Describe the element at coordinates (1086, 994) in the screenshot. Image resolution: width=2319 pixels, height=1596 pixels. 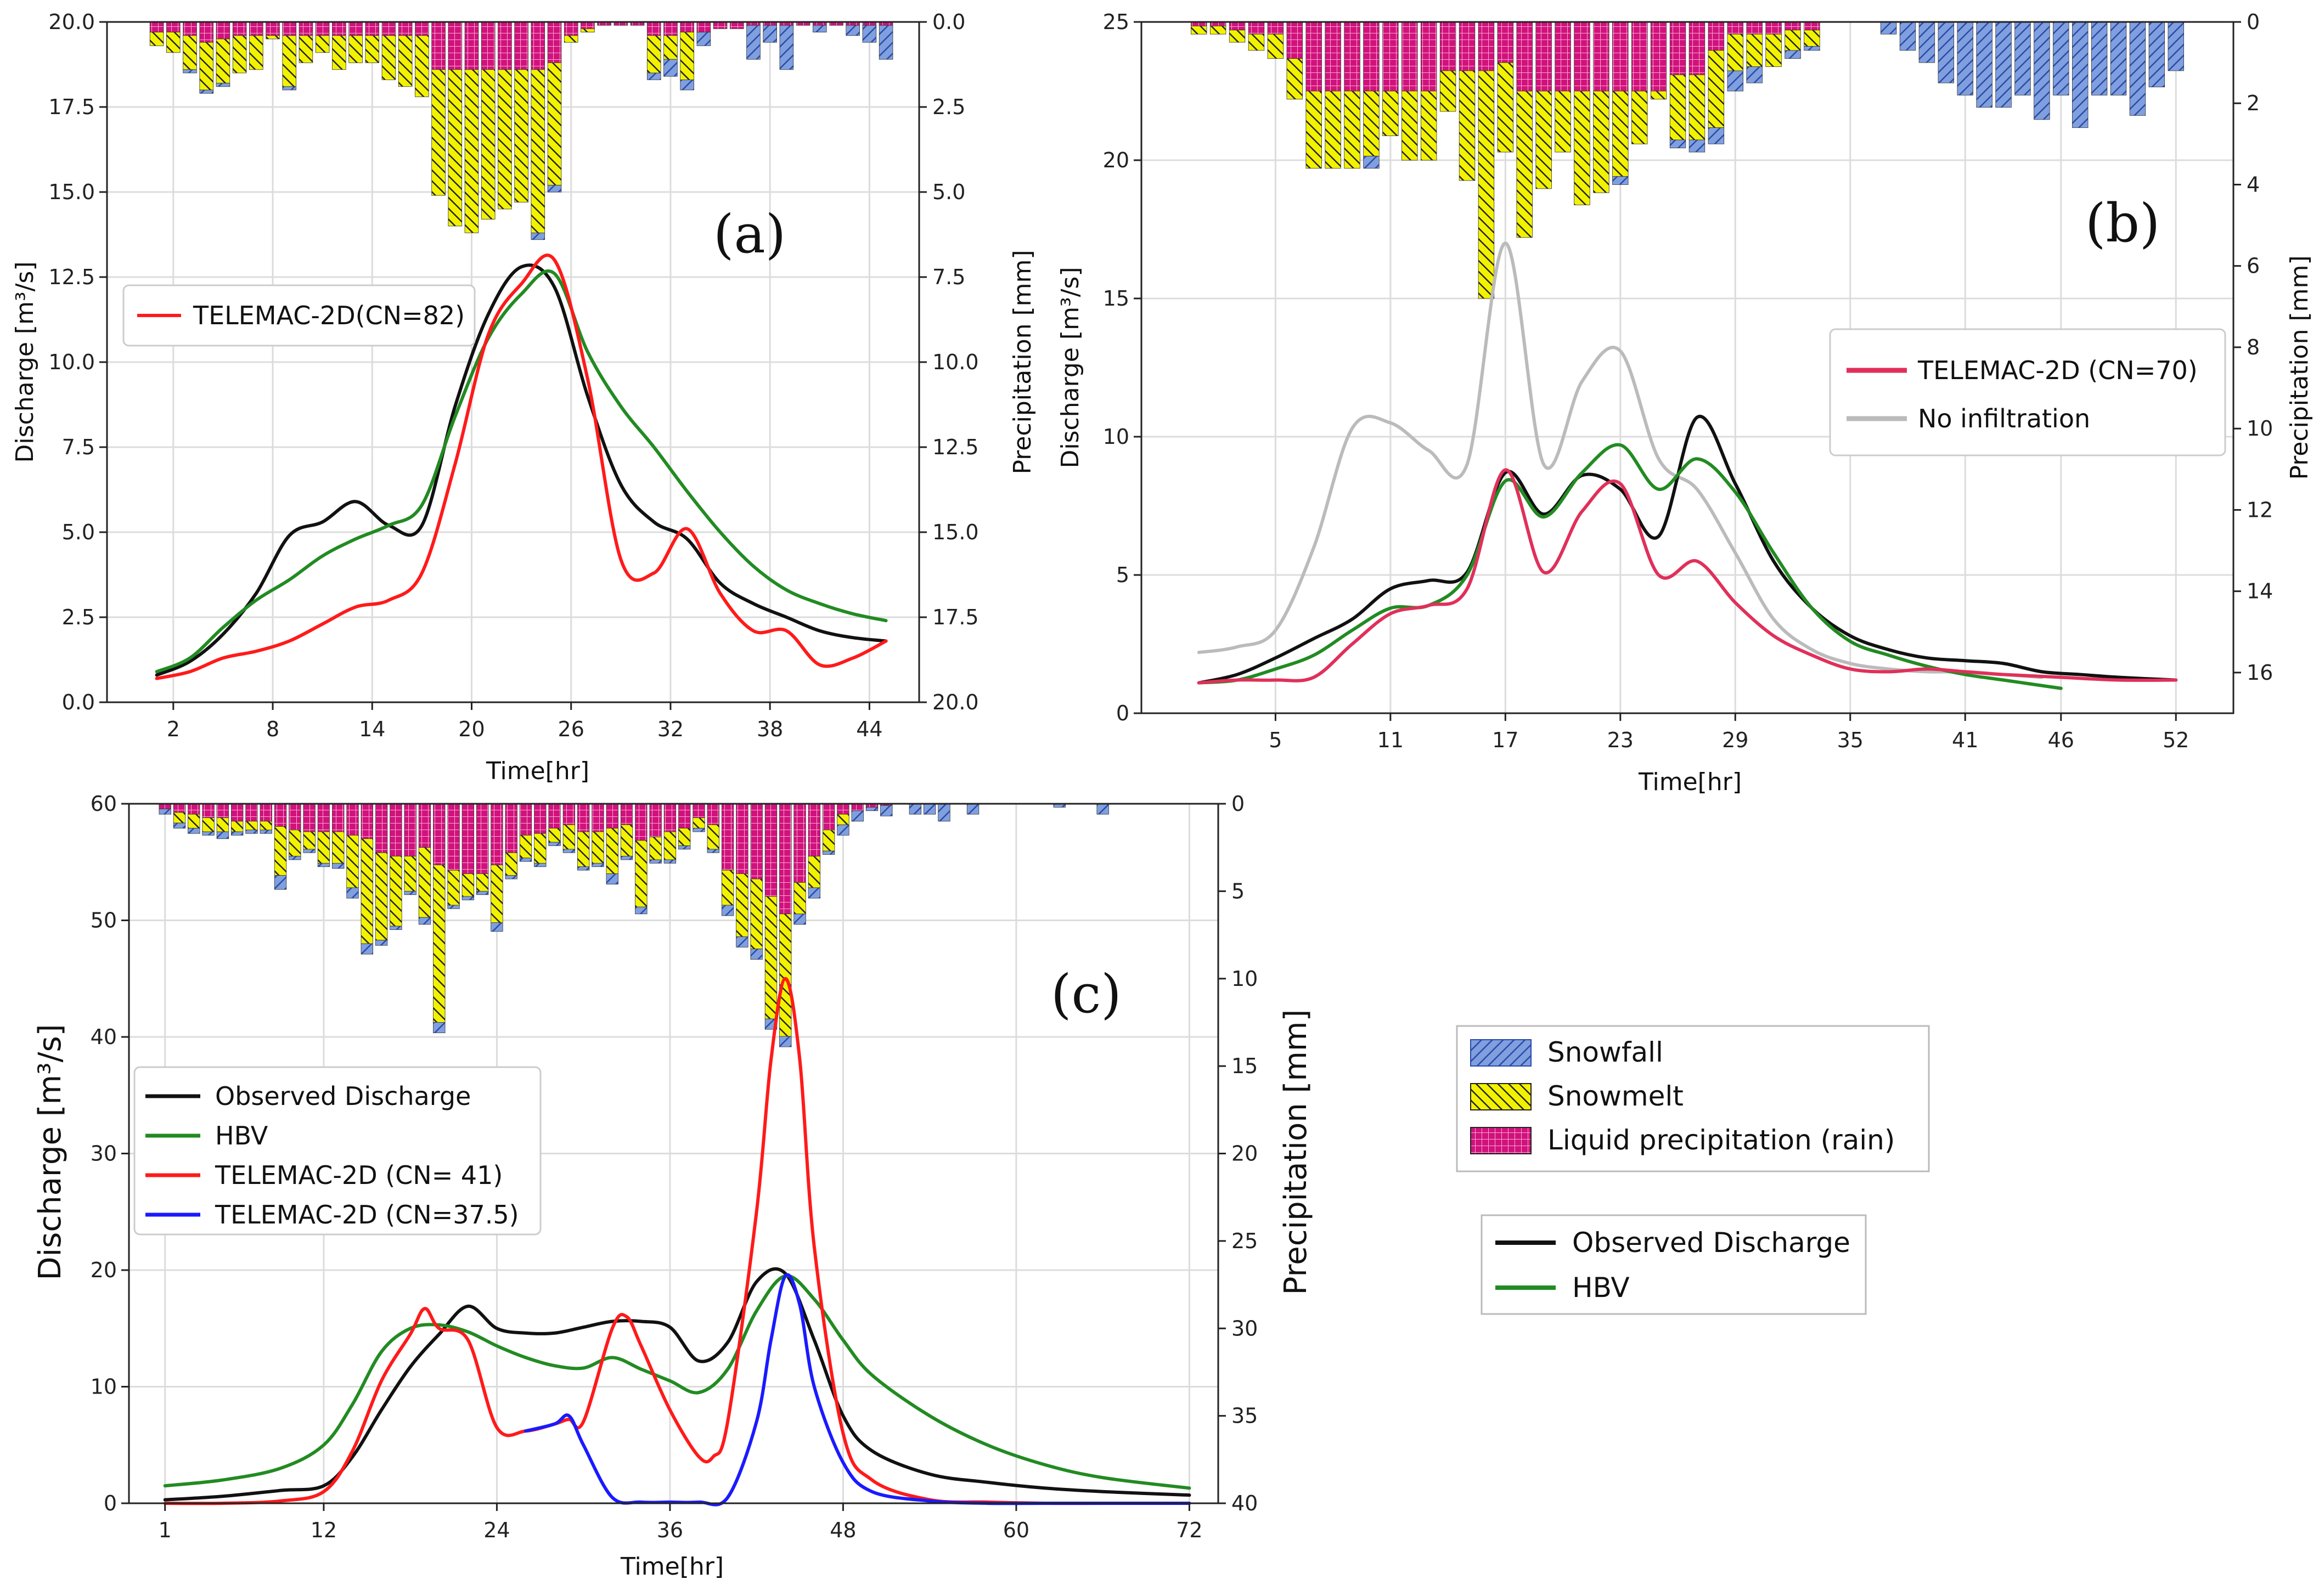
I see `panel-c-label: (c)` at that location.